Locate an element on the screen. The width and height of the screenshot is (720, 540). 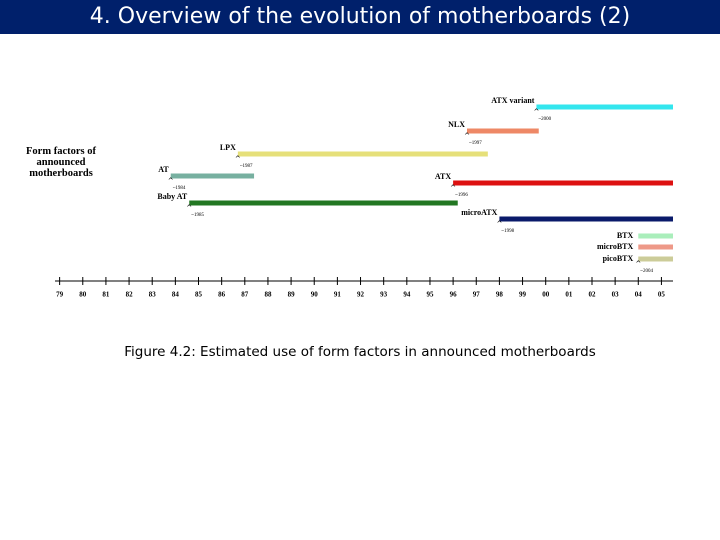
start-note: ~1985 is located at coordinates (197, 215).